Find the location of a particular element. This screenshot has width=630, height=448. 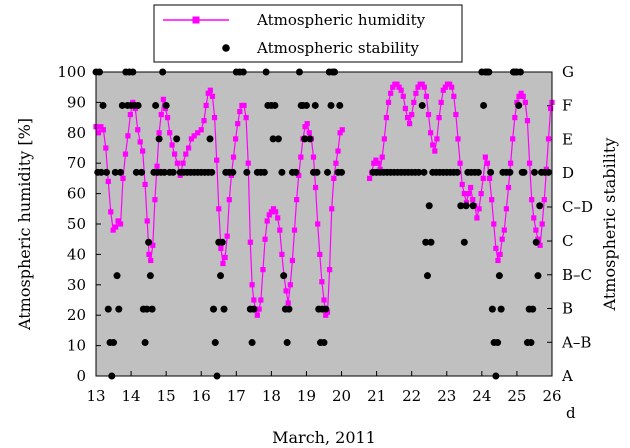

y-tick-label: 60 is located at coordinates (76, 194).